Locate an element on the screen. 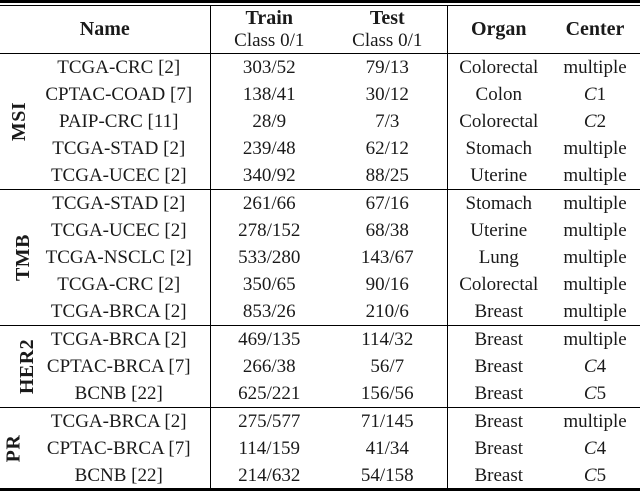 This screenshot has height=491, width=640. organ-cell: Stomach is located at coordinates (498, 203).